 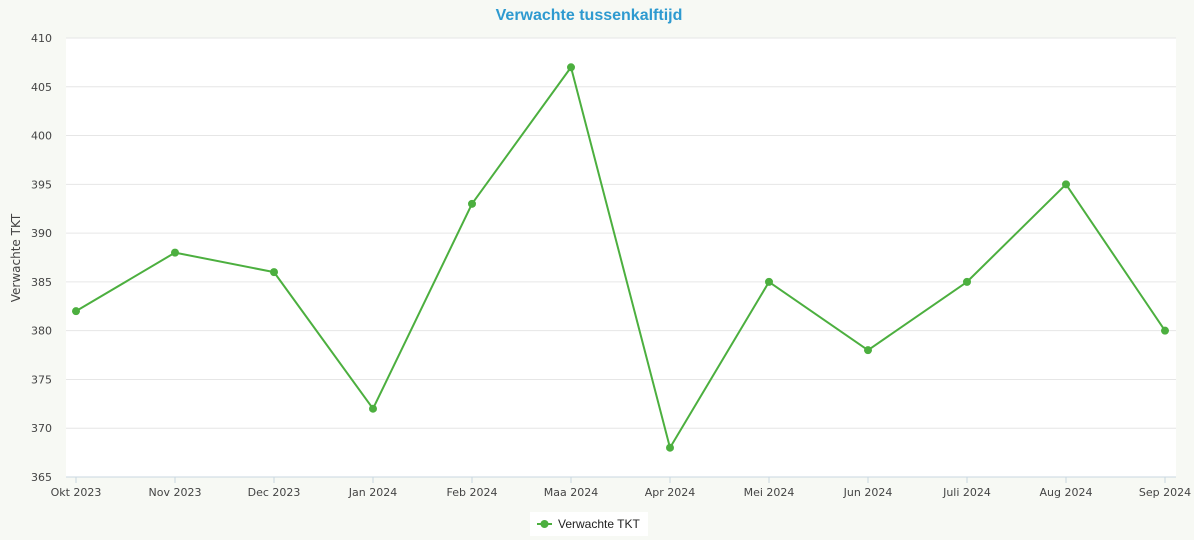 What do you see at coordinates (372, 492) in the screenshot?
I see `x-tick-label: Jan 2024` at bounding box center [372, 492].